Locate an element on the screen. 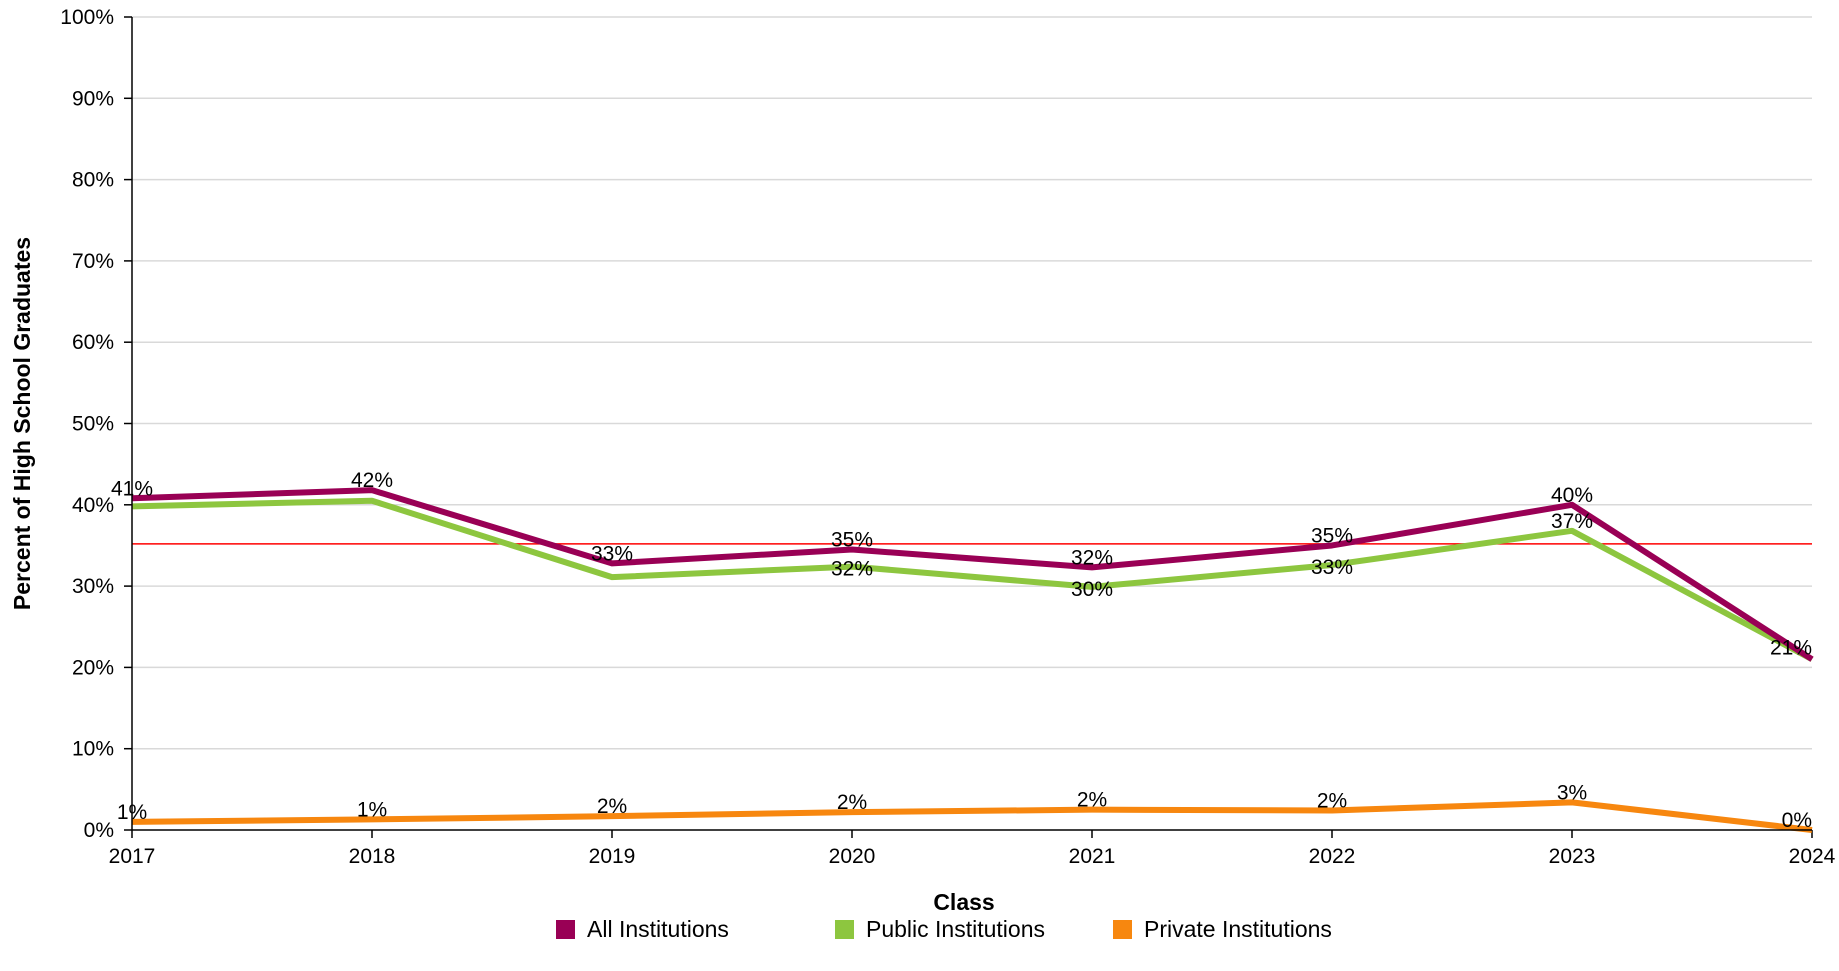  legend-label: Private Institutions is located at coordinates (1238, 929).